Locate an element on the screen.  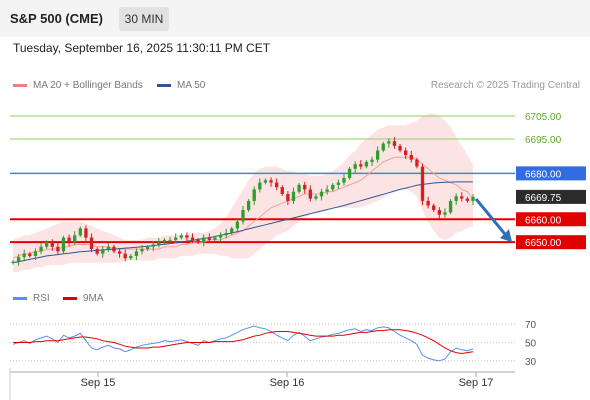
legend-9ma-label: 9MA is located at coordinates (93, 298).